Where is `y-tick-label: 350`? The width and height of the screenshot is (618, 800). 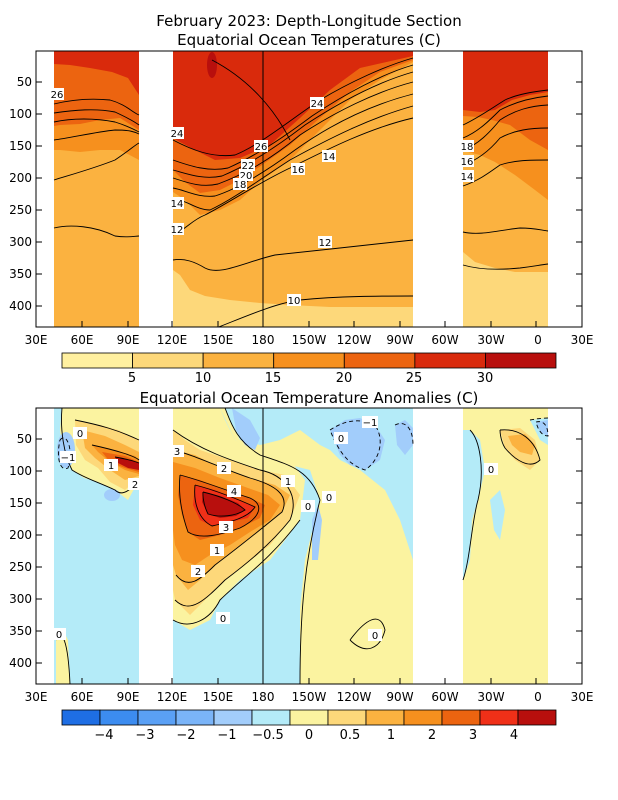 y-tick-label: 350 is located at coordinates (20, 274).